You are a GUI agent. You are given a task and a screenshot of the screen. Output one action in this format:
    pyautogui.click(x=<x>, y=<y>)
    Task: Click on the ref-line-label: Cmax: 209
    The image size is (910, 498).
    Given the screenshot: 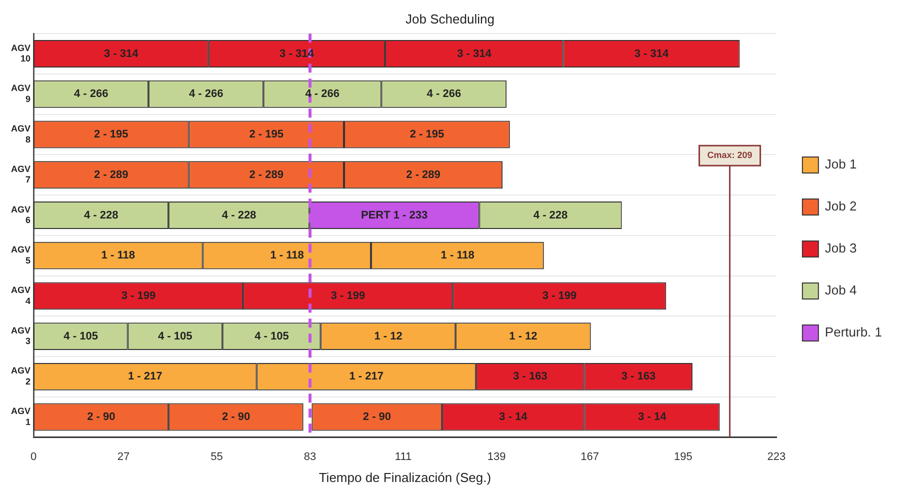 What is the action you would take?
    pyautogui.click(x=729, y=155)
    